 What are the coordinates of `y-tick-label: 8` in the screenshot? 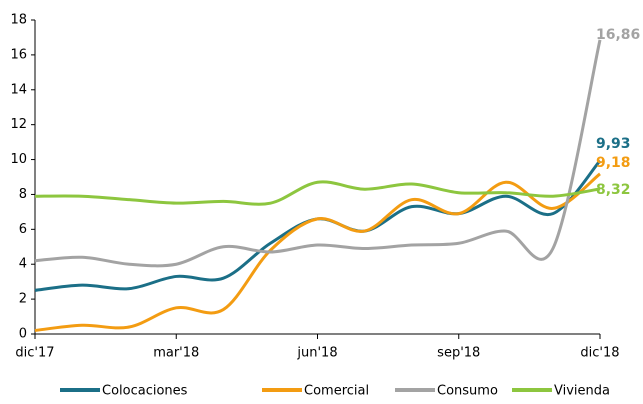 It's located at (23, 194).